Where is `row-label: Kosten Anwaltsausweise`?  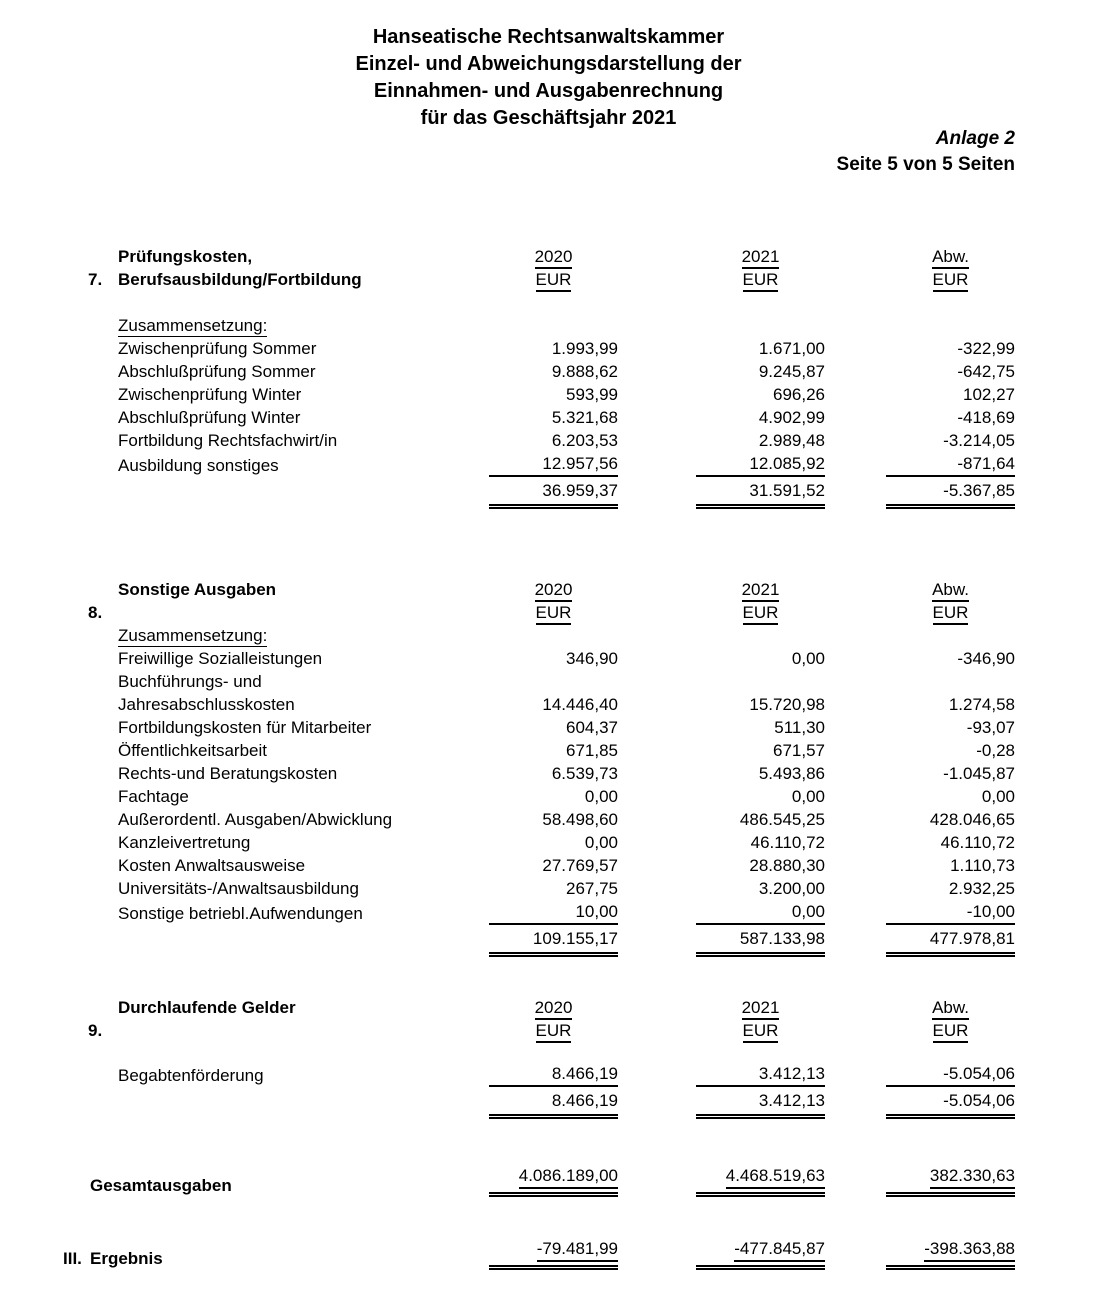 row-label: Kosten Anwaltsausweise is located at coordinates (212, 865).